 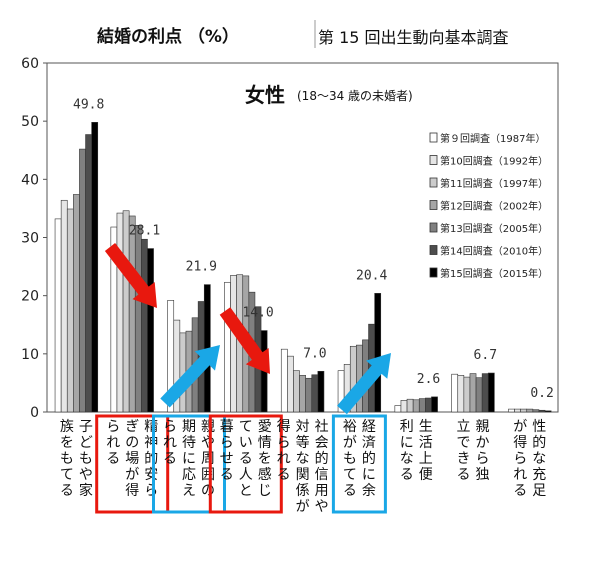 What do you see at coordinates (257, 313) in the screenshot?
I see `data-label: 14.0` at bounding box center [257, 313].